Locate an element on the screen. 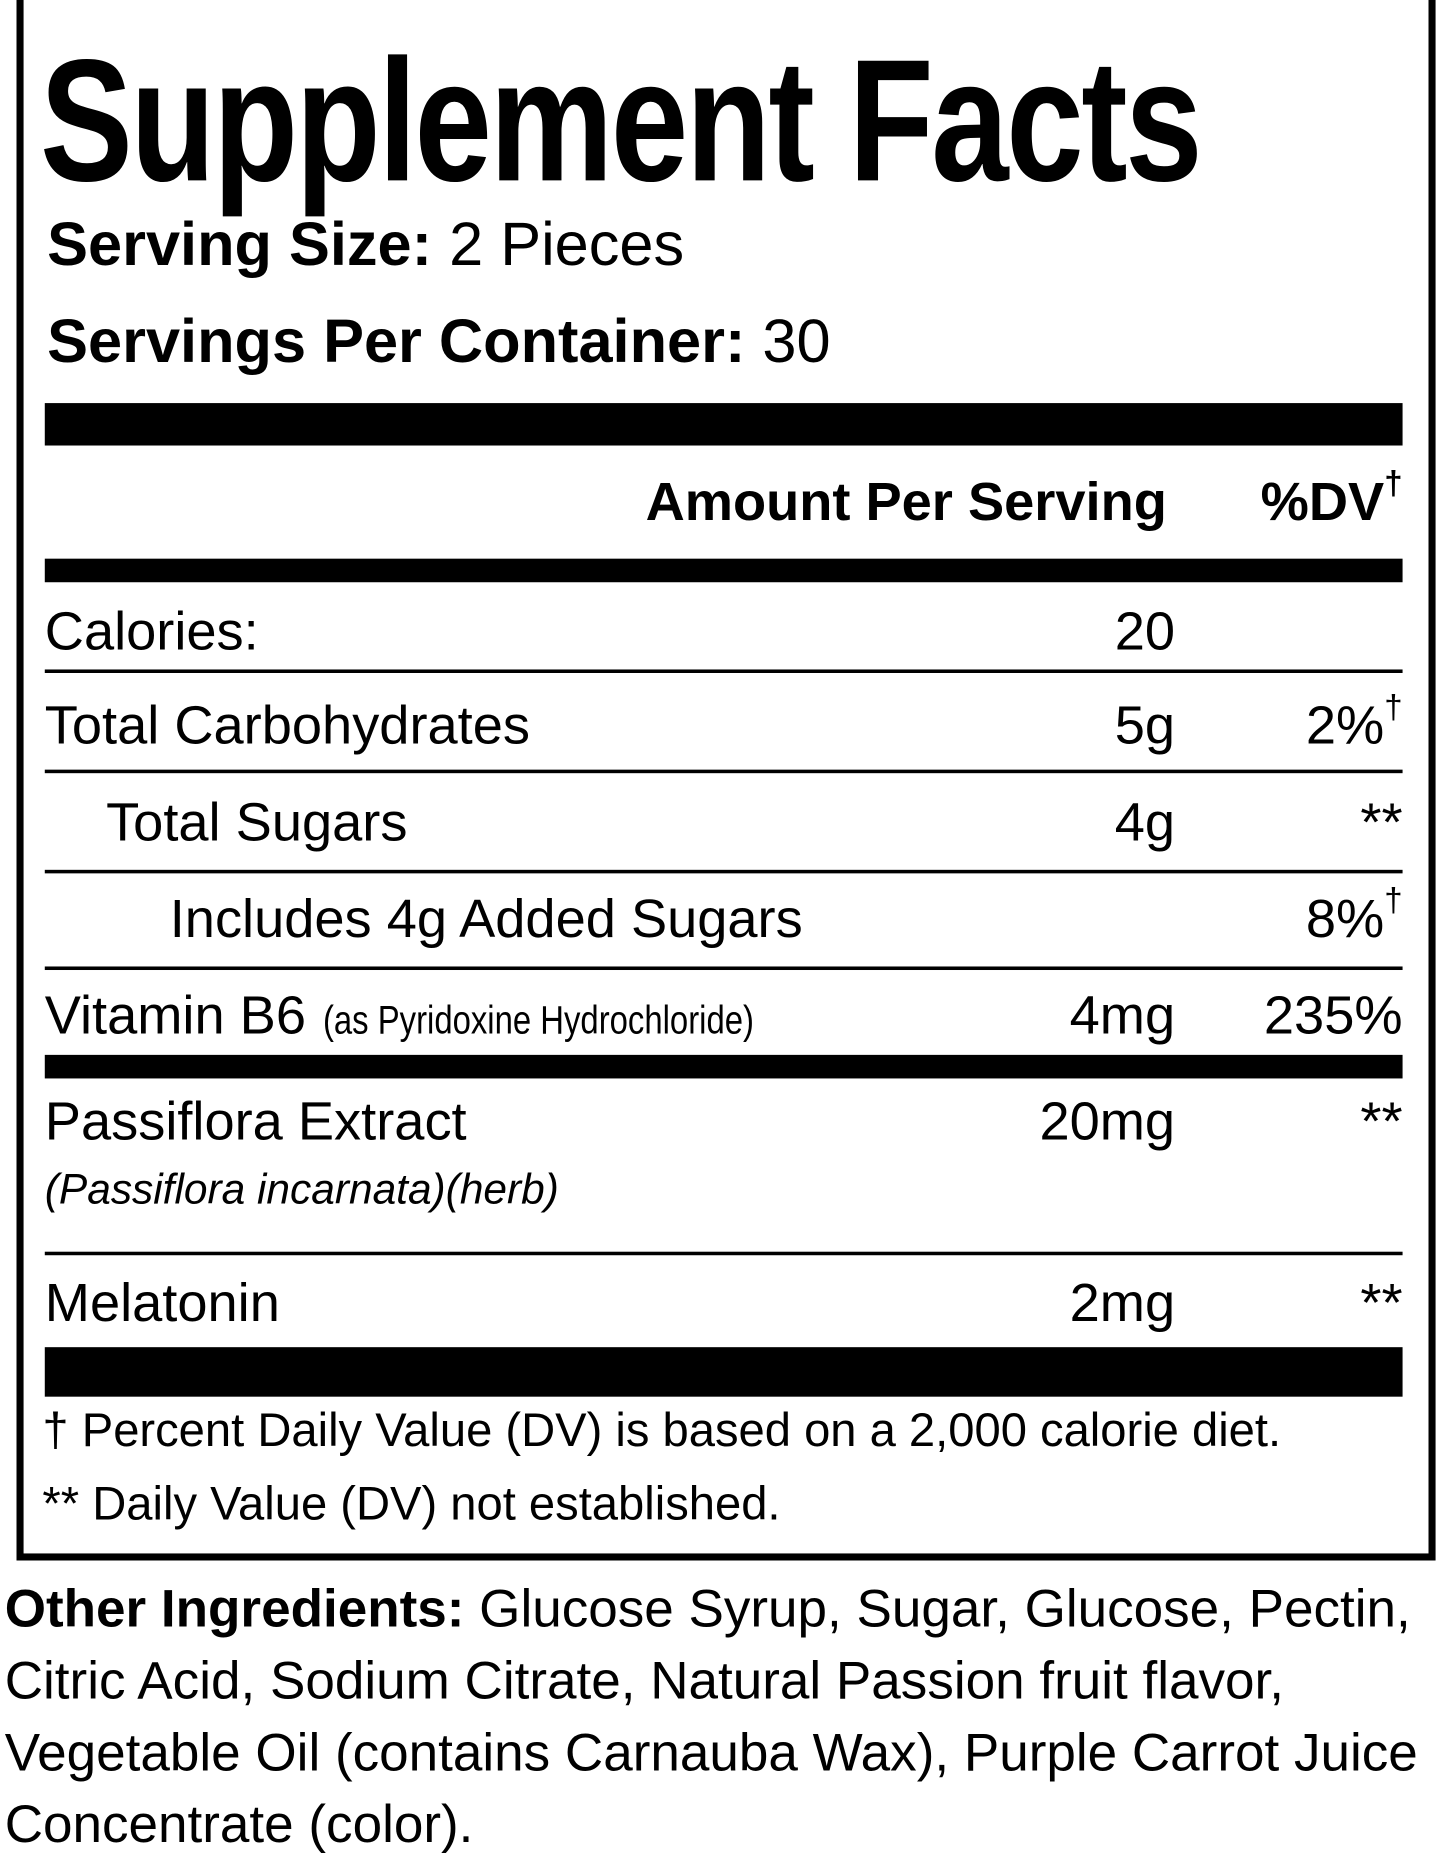 This screenshot has height=1860, width=1445. dv-header: %DV† is located at coordinates (1331, 498).